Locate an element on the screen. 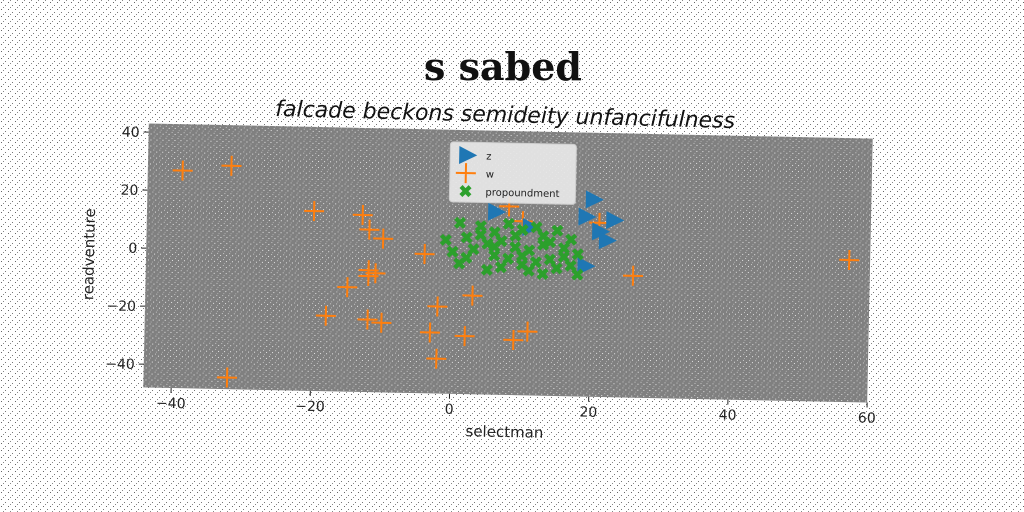  x-axis-label: selectman is located at coordinates (504, 432).